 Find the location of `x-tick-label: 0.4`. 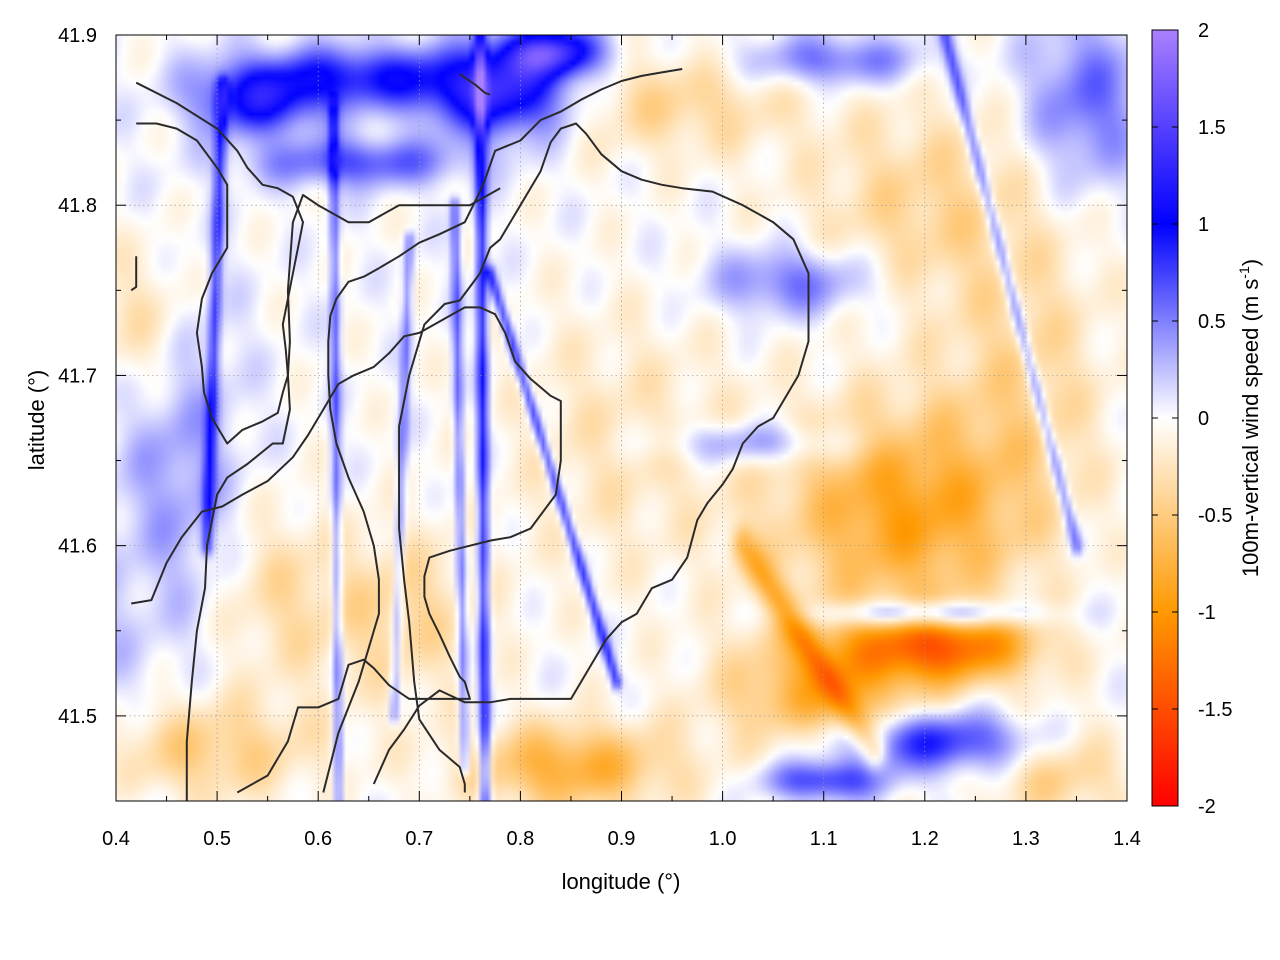

x-tick-label: 0.4 is located at coordinates (116, 839).